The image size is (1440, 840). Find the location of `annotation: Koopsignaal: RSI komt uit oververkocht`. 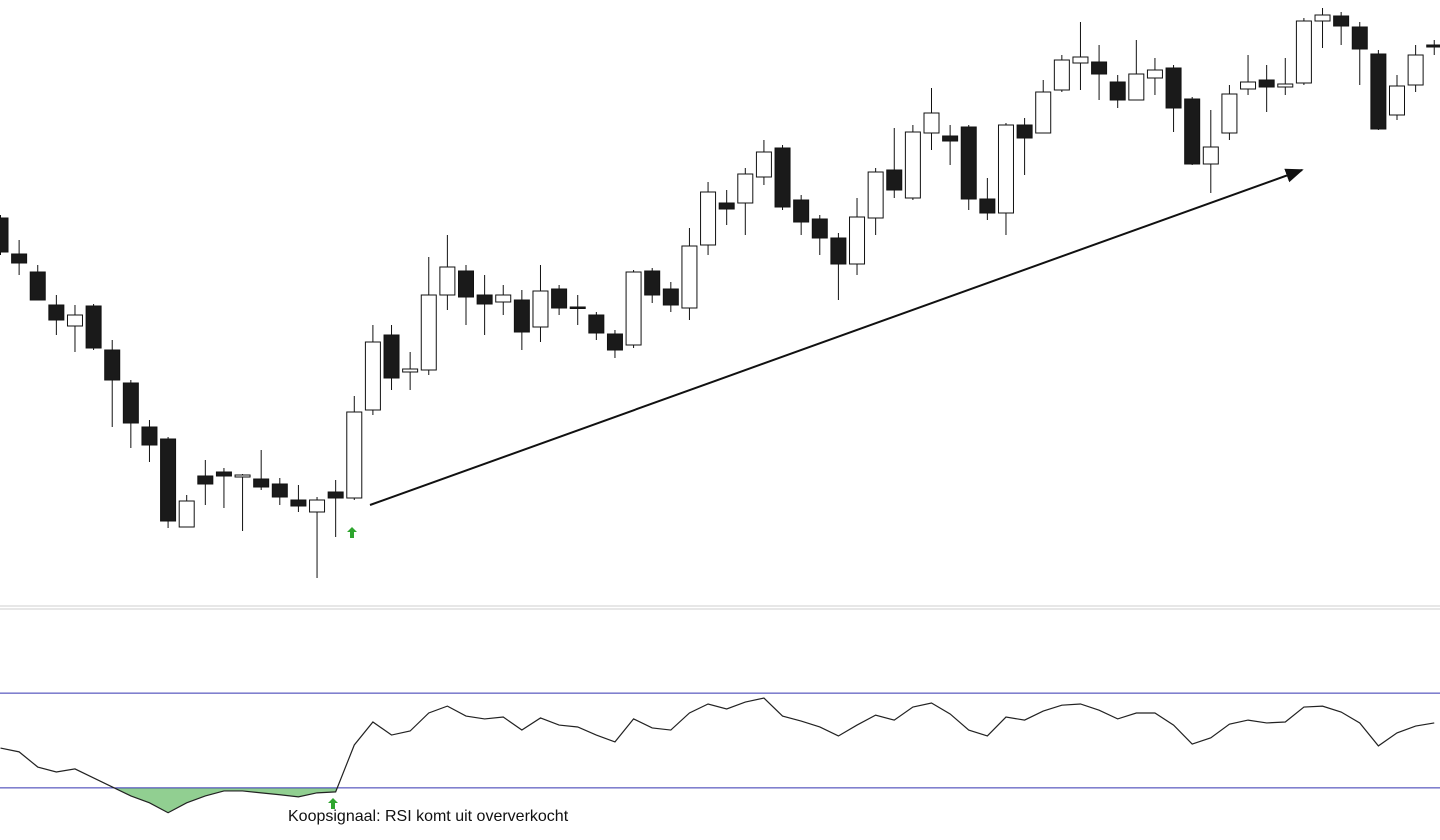

annotation: Koopsignaal: RSI komt uit oververkocht is located at coordinates (428, 816).